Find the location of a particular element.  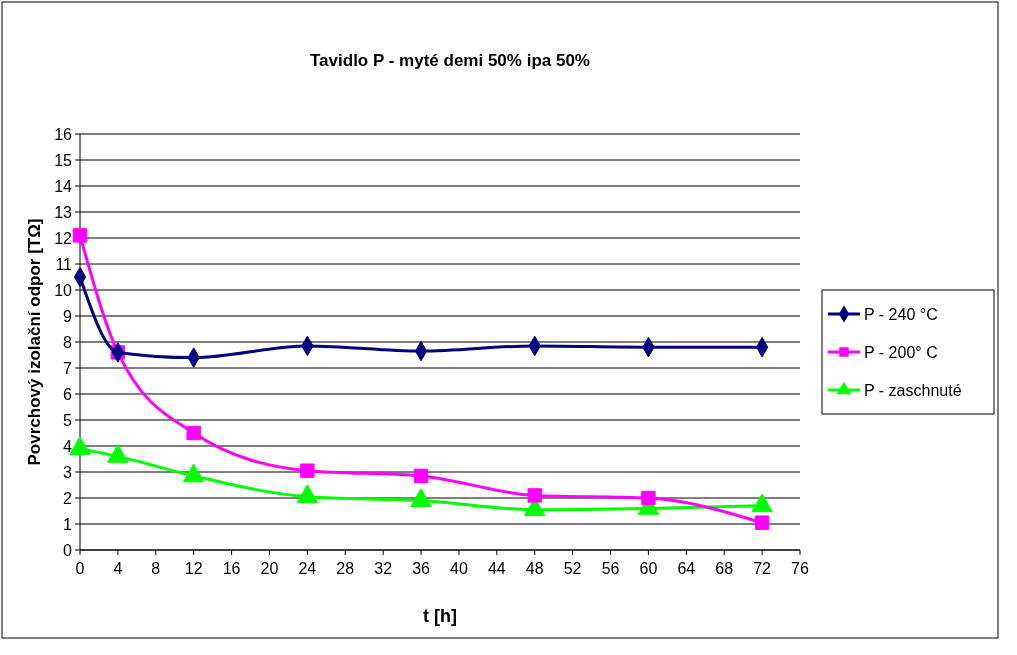

legend-label: P - zaschnuté is located at coordinates (913, 390).